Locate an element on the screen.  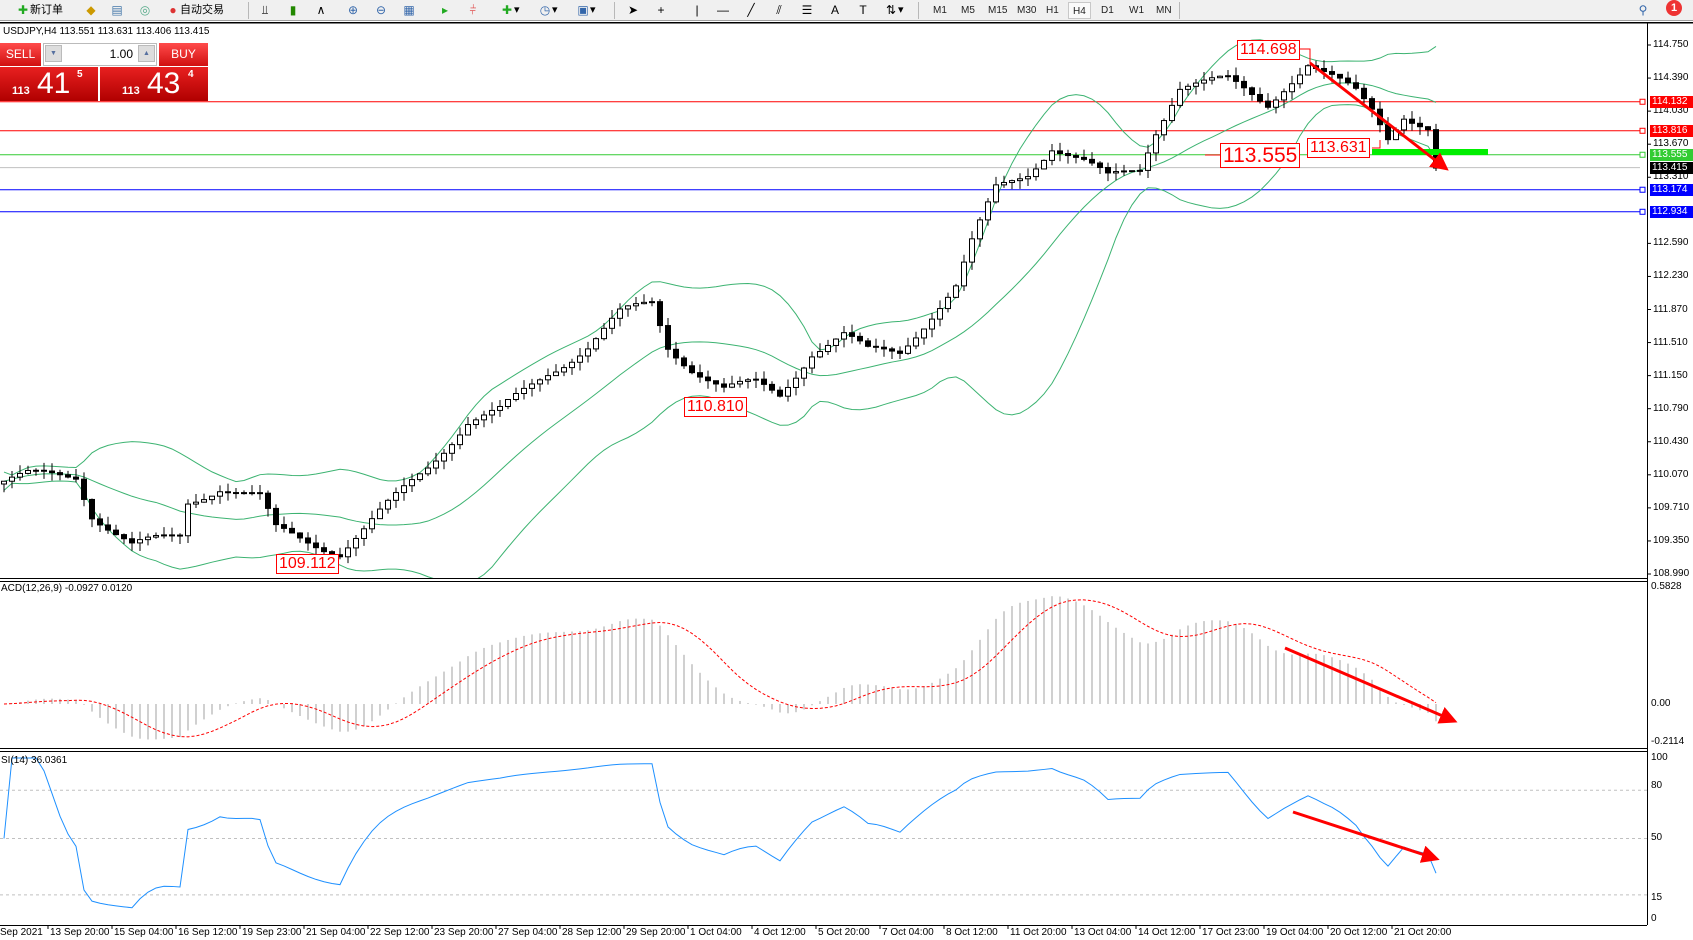
annotation-leader is located at coordinates (1305, 55).